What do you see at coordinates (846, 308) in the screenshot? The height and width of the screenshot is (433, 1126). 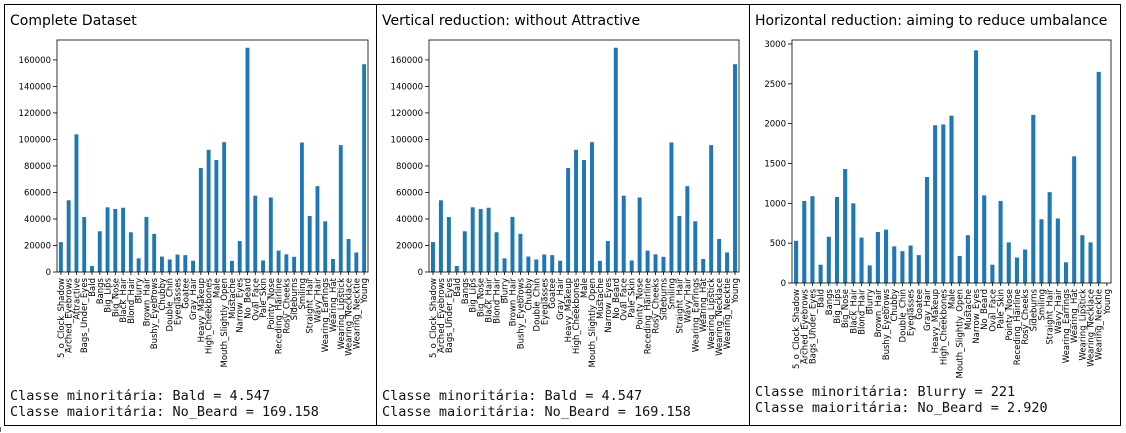 I see `x-tick-label: Big_Nose` at bounding box center [846, 308].